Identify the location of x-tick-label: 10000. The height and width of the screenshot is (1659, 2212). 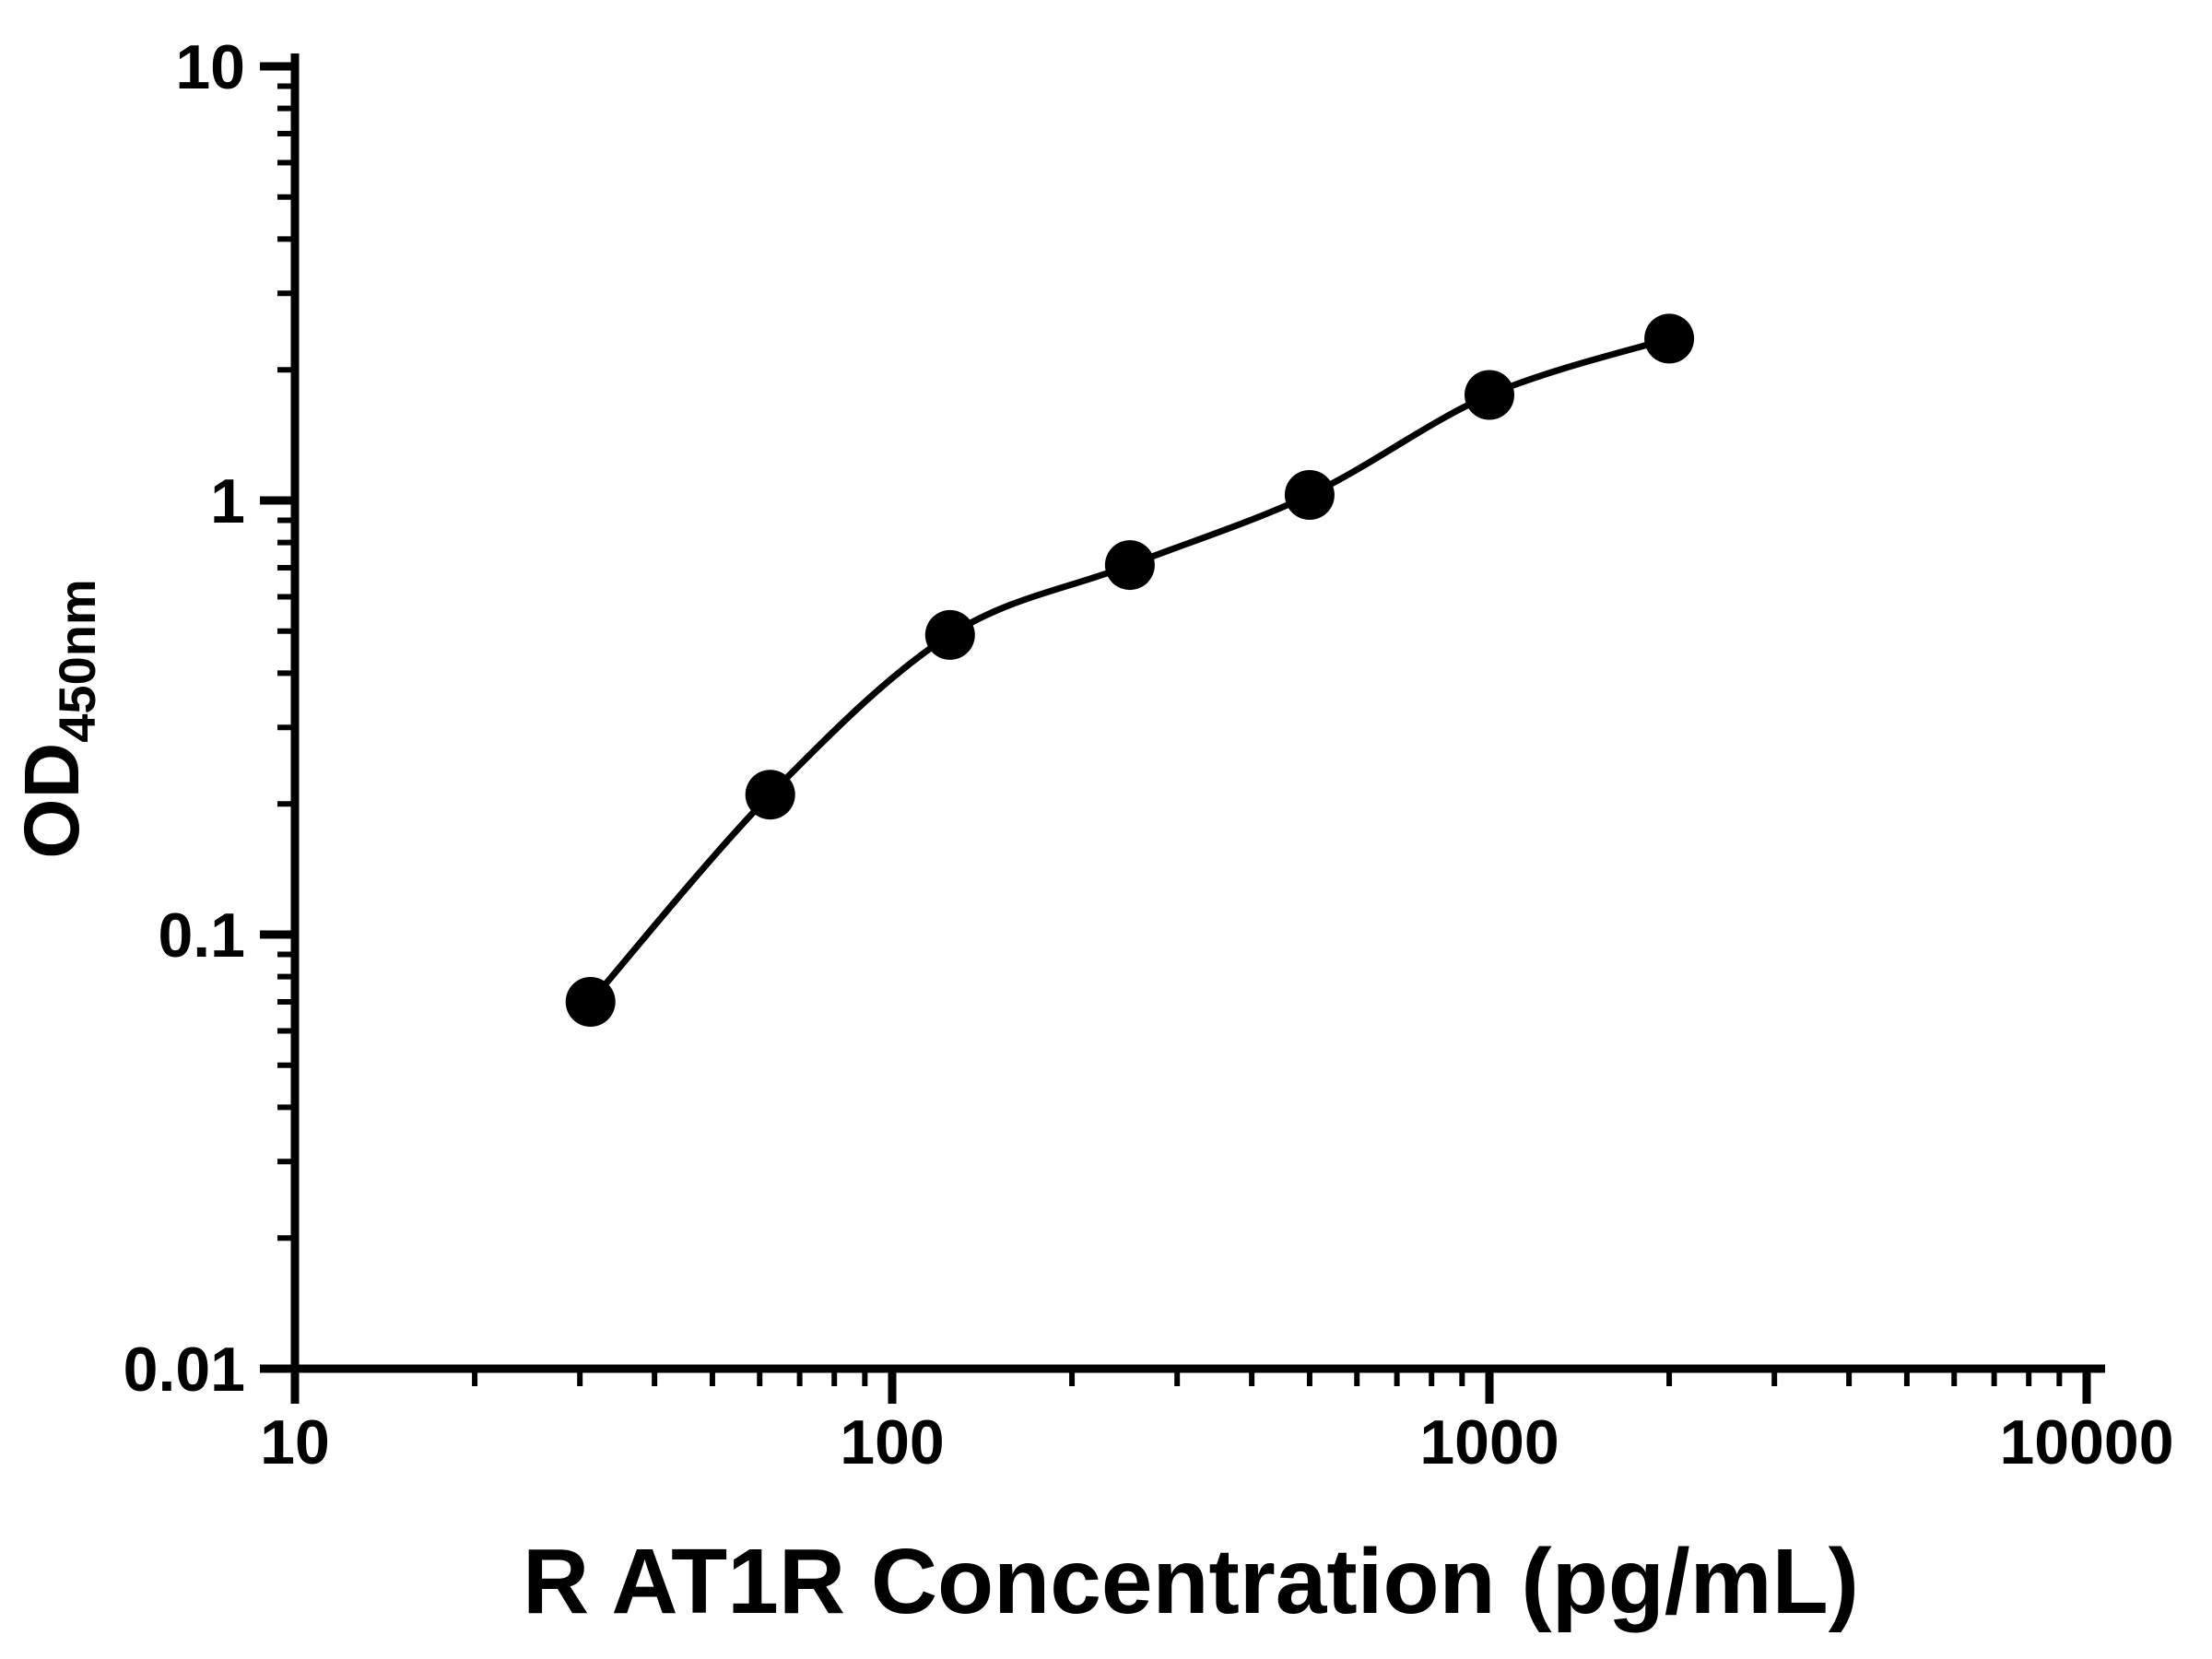
(2086, 1442).